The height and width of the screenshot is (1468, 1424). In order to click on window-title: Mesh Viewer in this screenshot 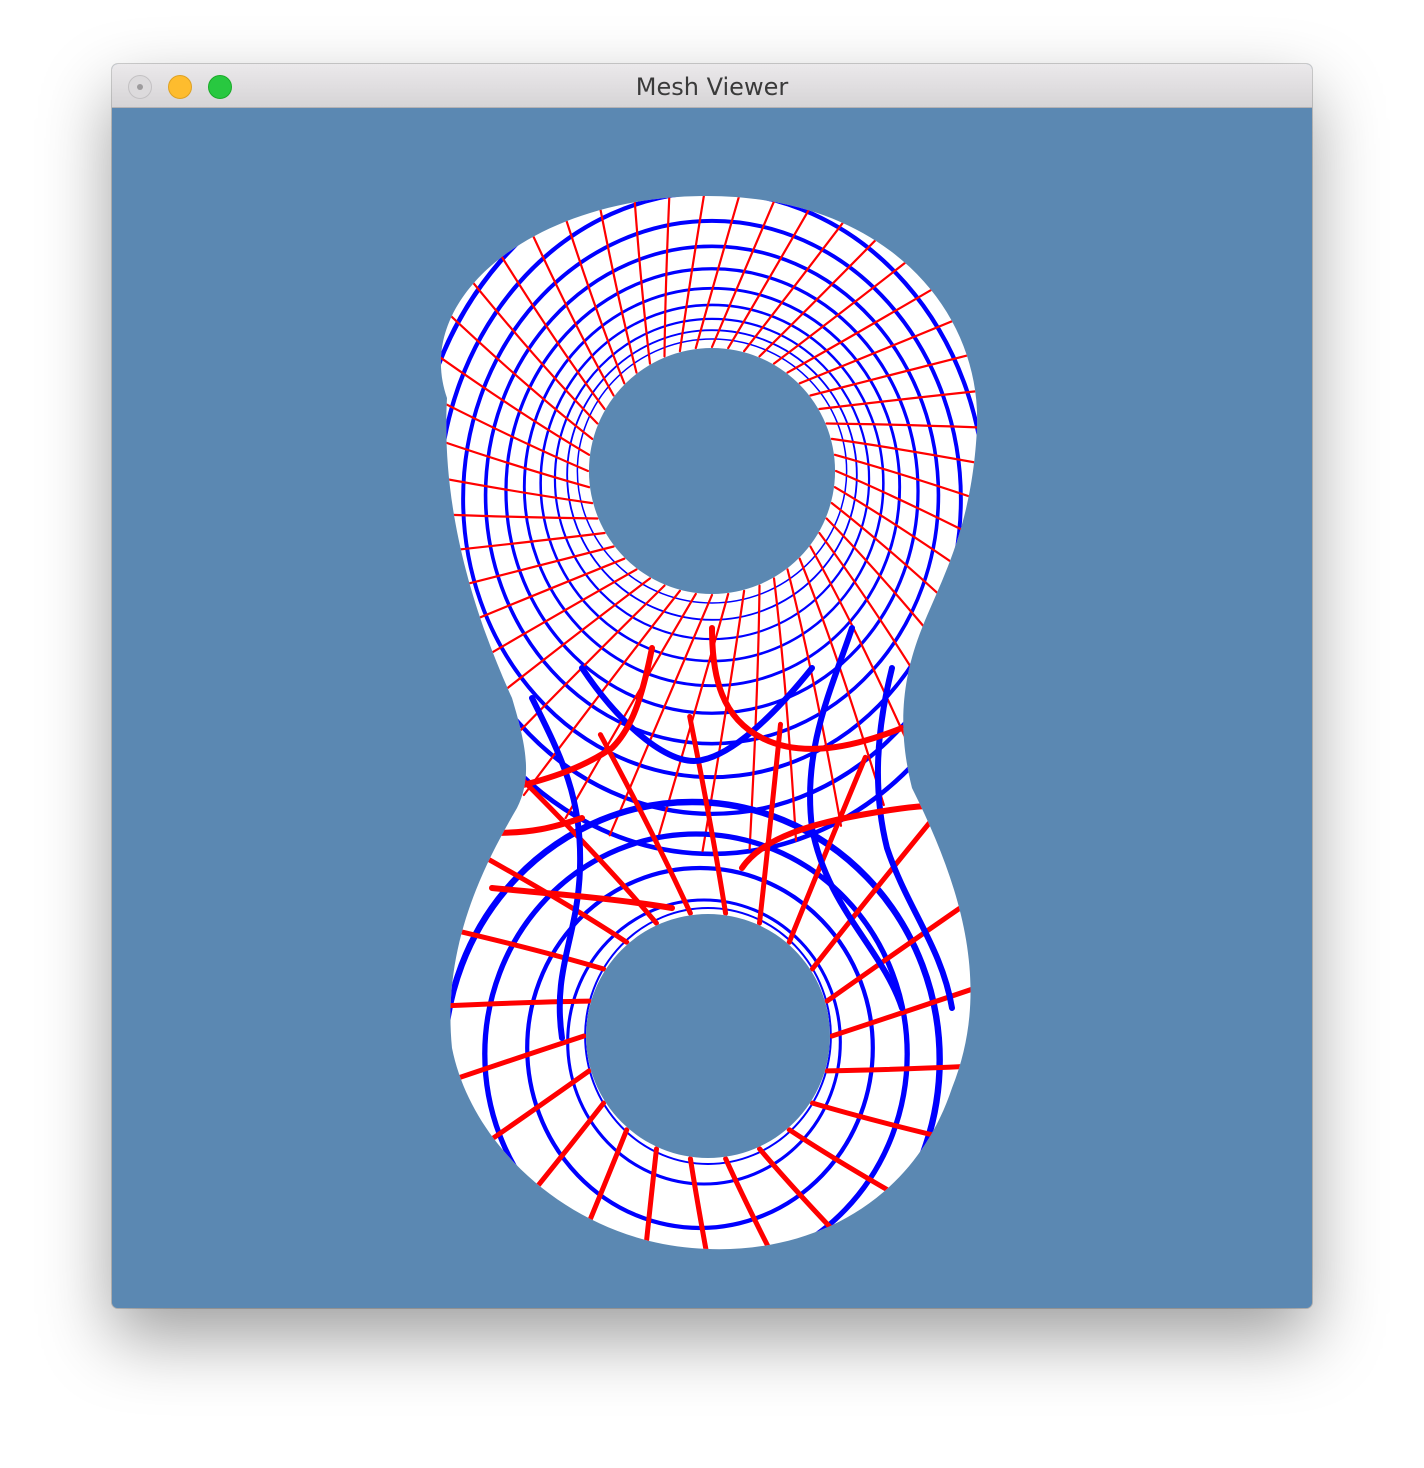, I will do `click(712, 87)`.